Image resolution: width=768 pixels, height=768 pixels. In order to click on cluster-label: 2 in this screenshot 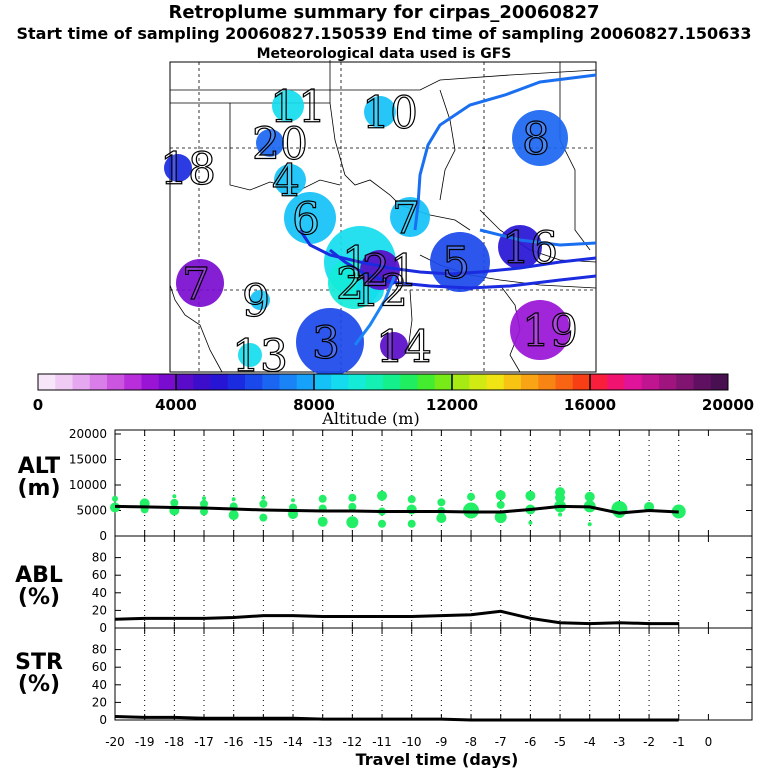, I will do `click(350, 284)`.